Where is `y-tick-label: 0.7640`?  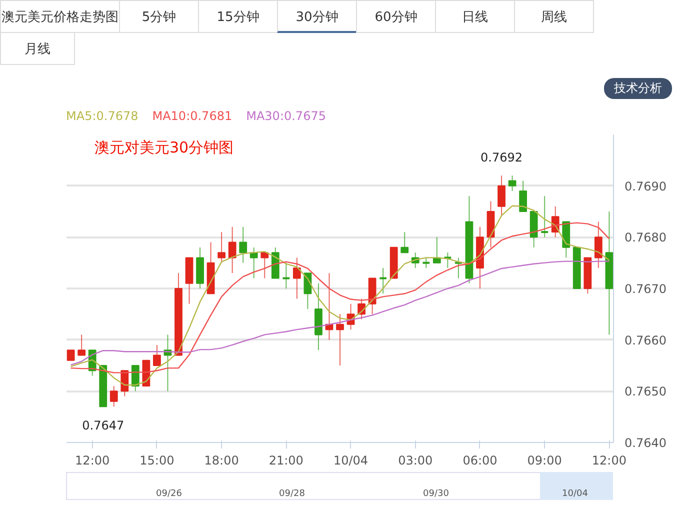
y-tick-label: 0.7640 is located at coordinates (645, 443).